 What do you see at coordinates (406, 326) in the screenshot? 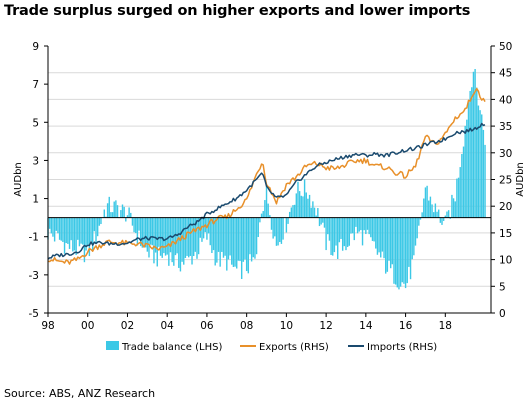
I see `x-tick-label: 16` at bounding box center [406, 326].